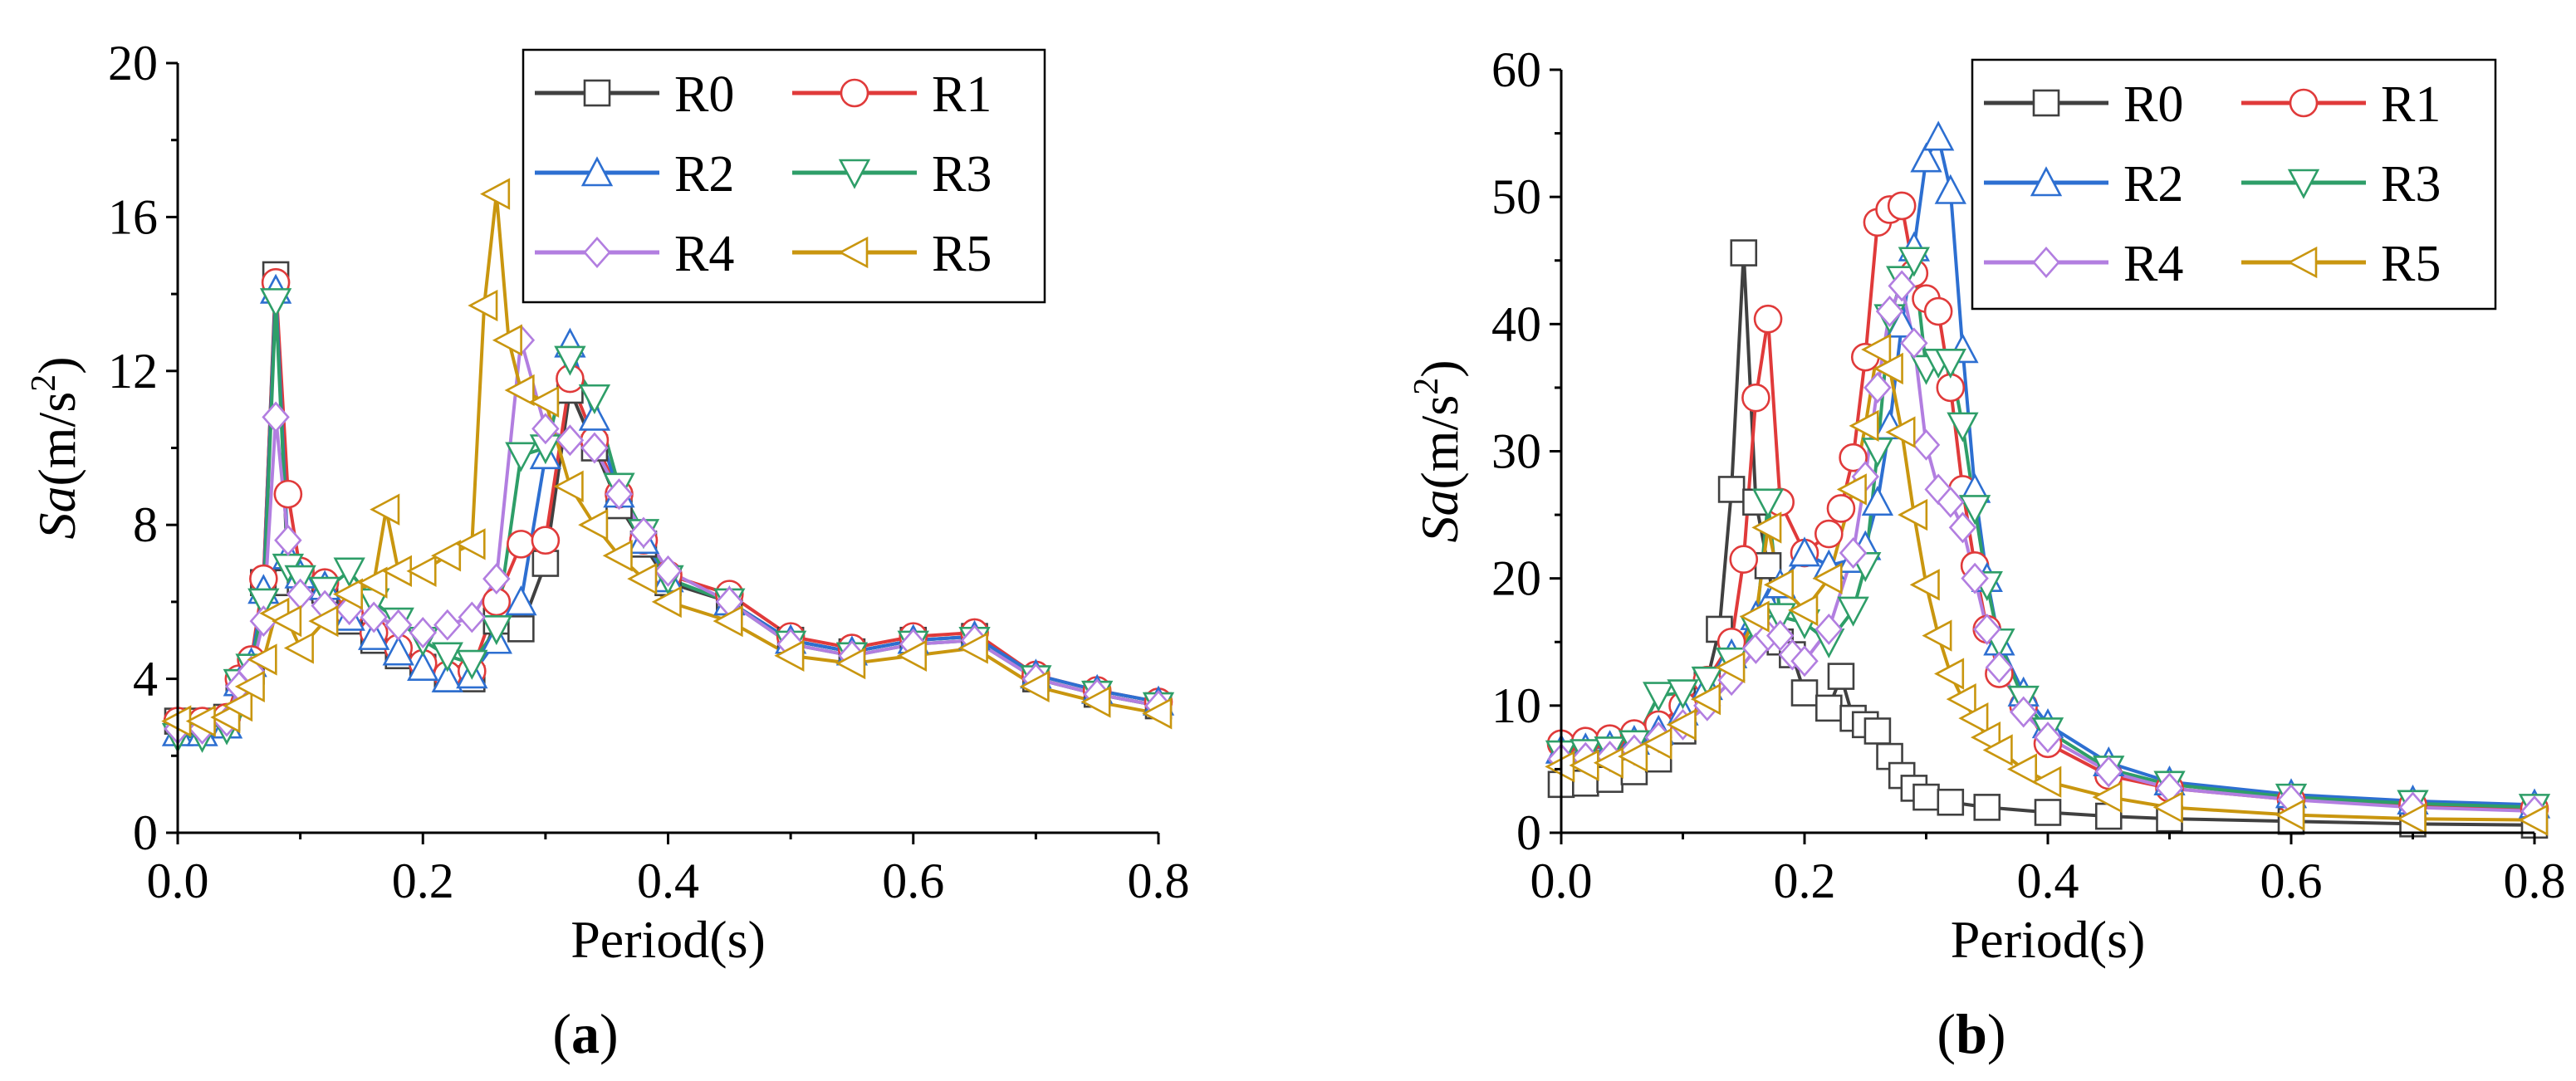  Describe the element at coordinates (44, 383) in the screenshot. I see `y-axis-title-exp: 2` at that location.